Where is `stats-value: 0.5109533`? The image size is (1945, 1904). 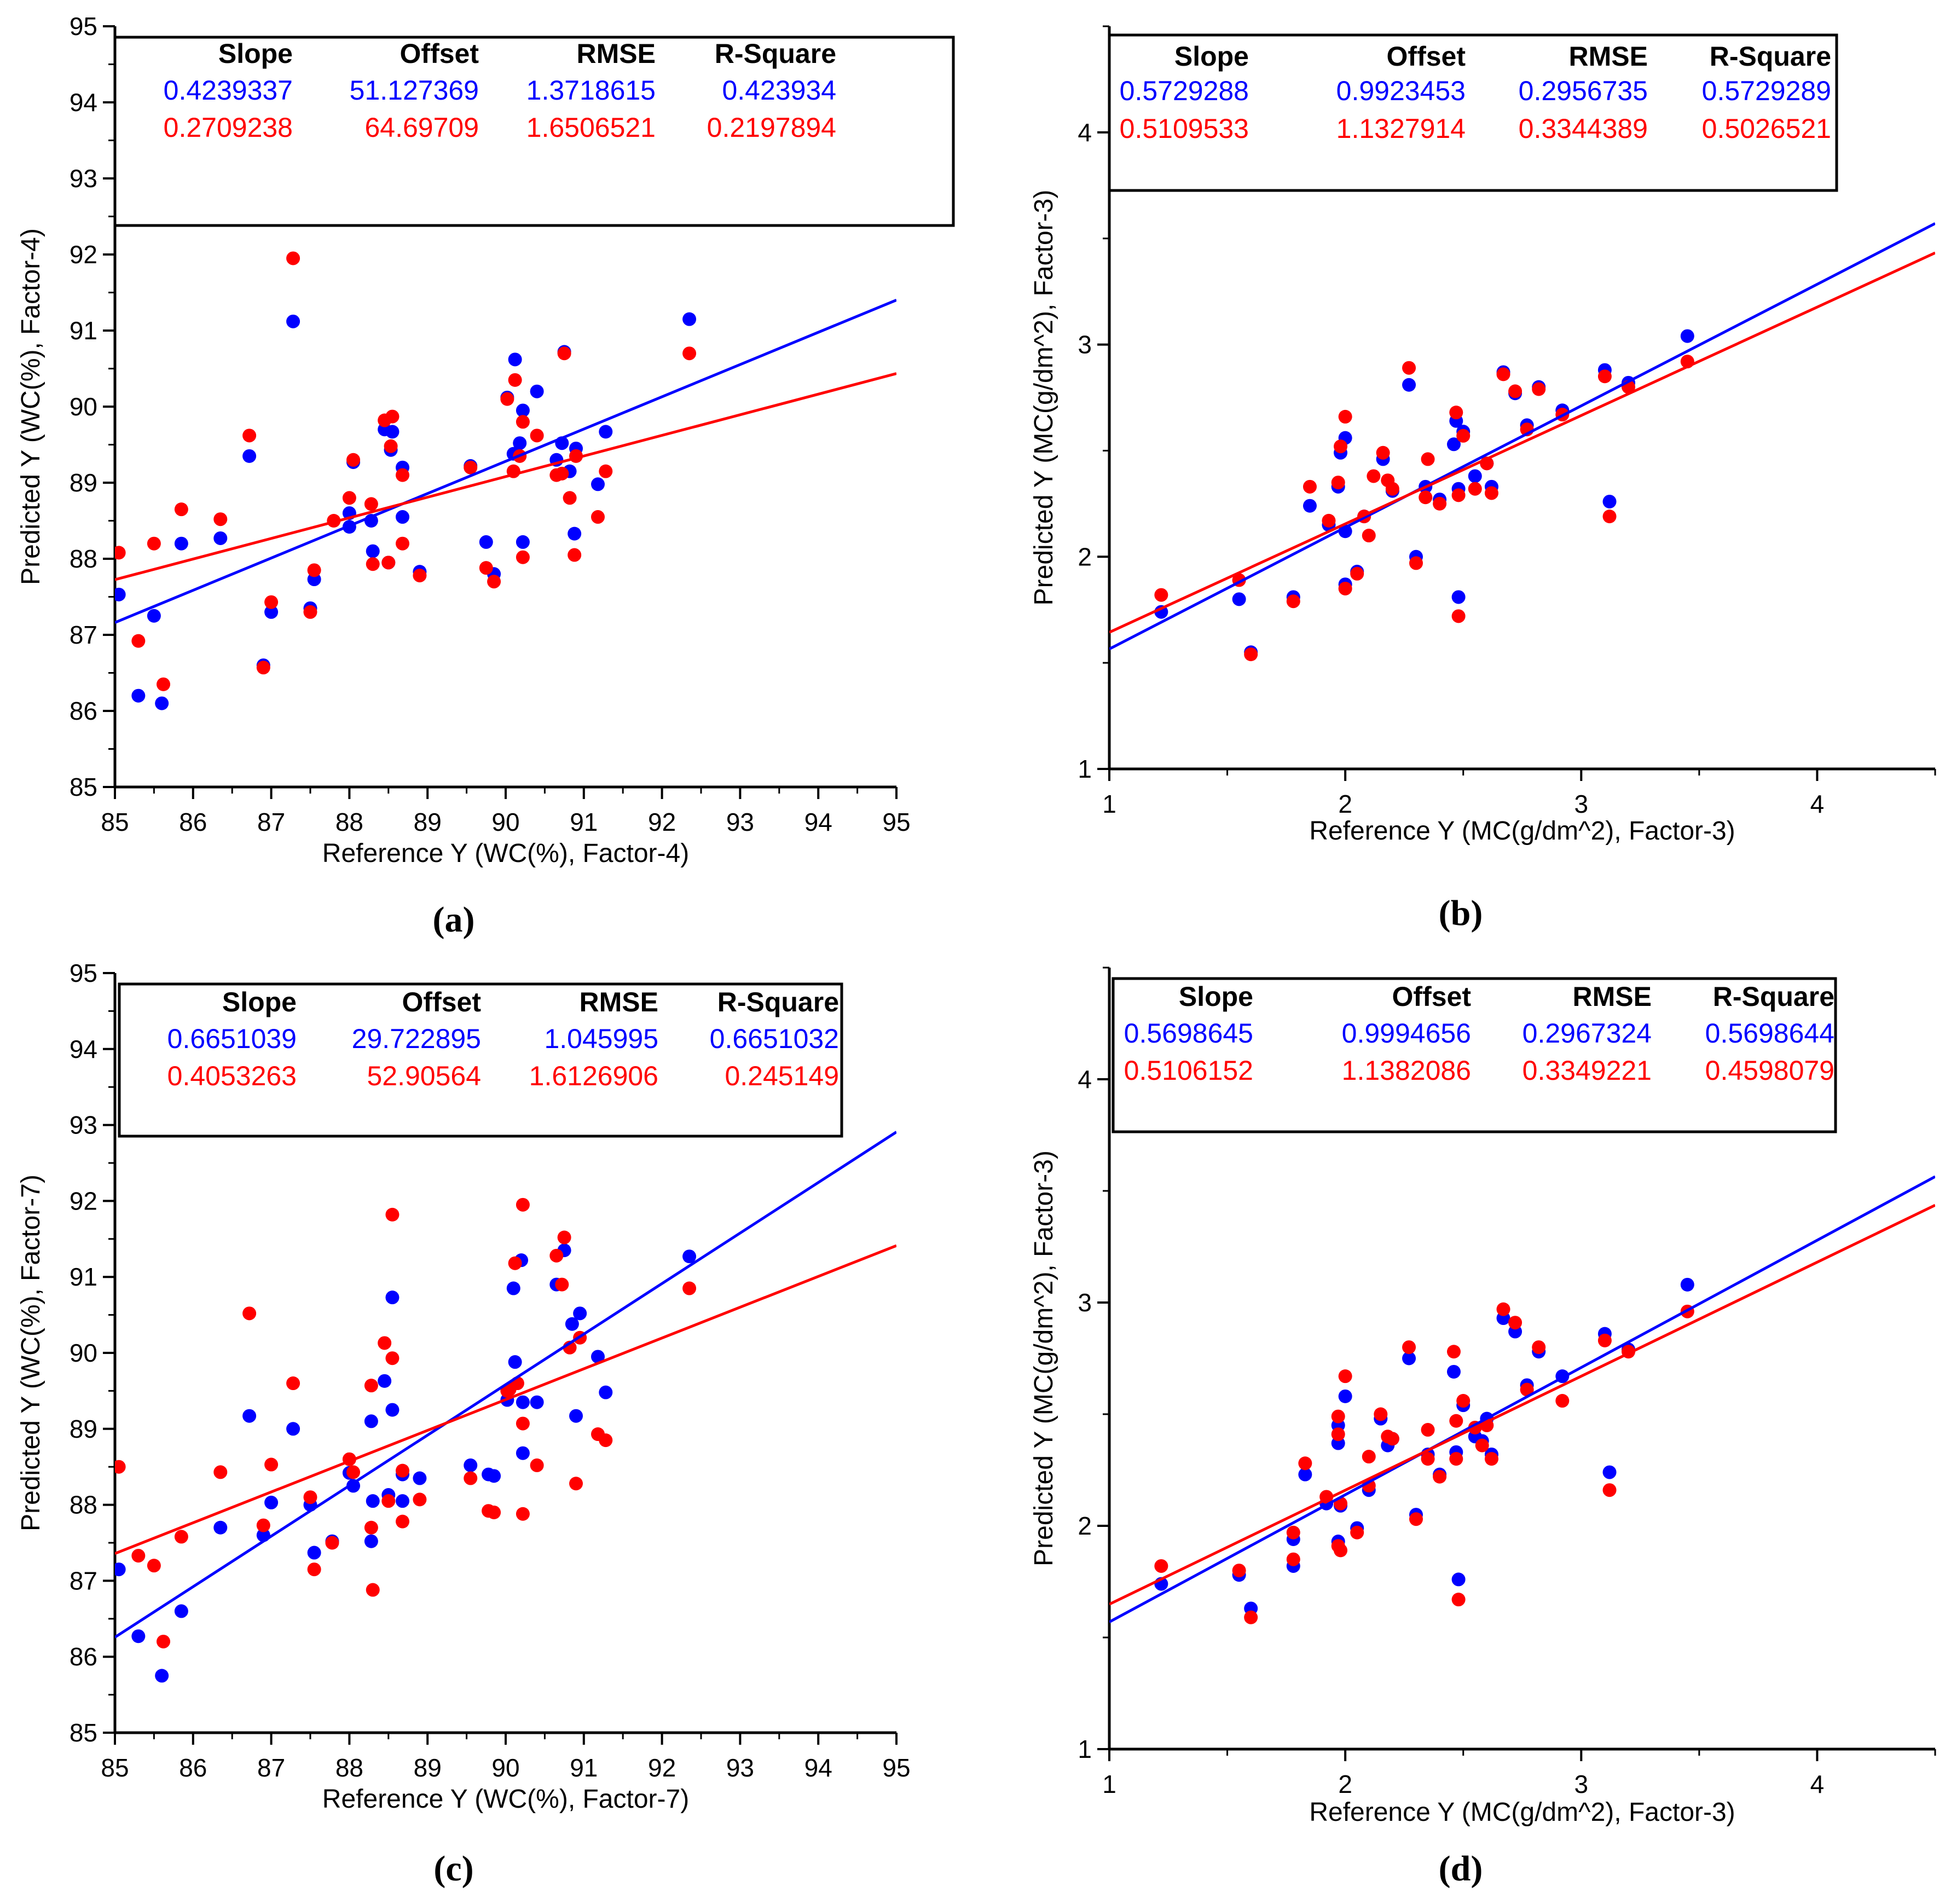
stats-value: 0.5109533 is located at coordinates (1184, 128).